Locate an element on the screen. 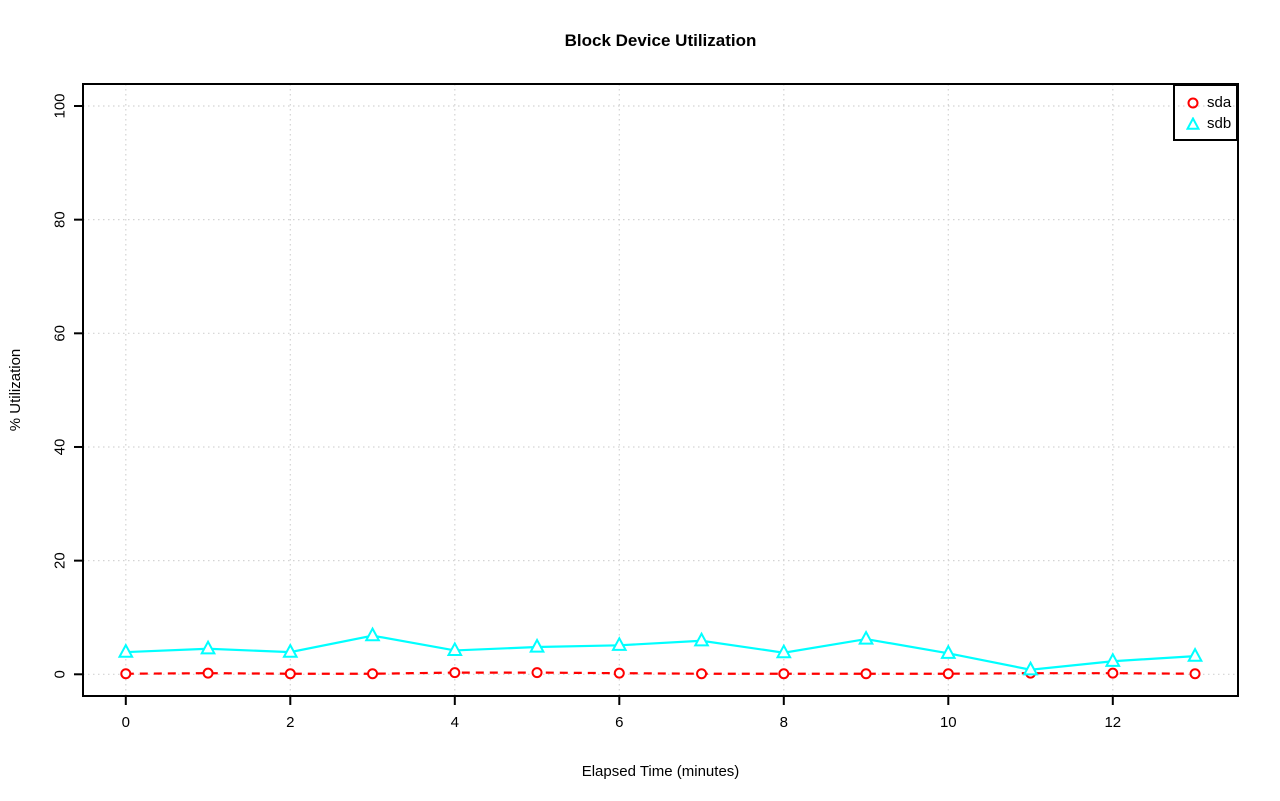  triangle-marker-icon is located at coordinates (1193, 123).